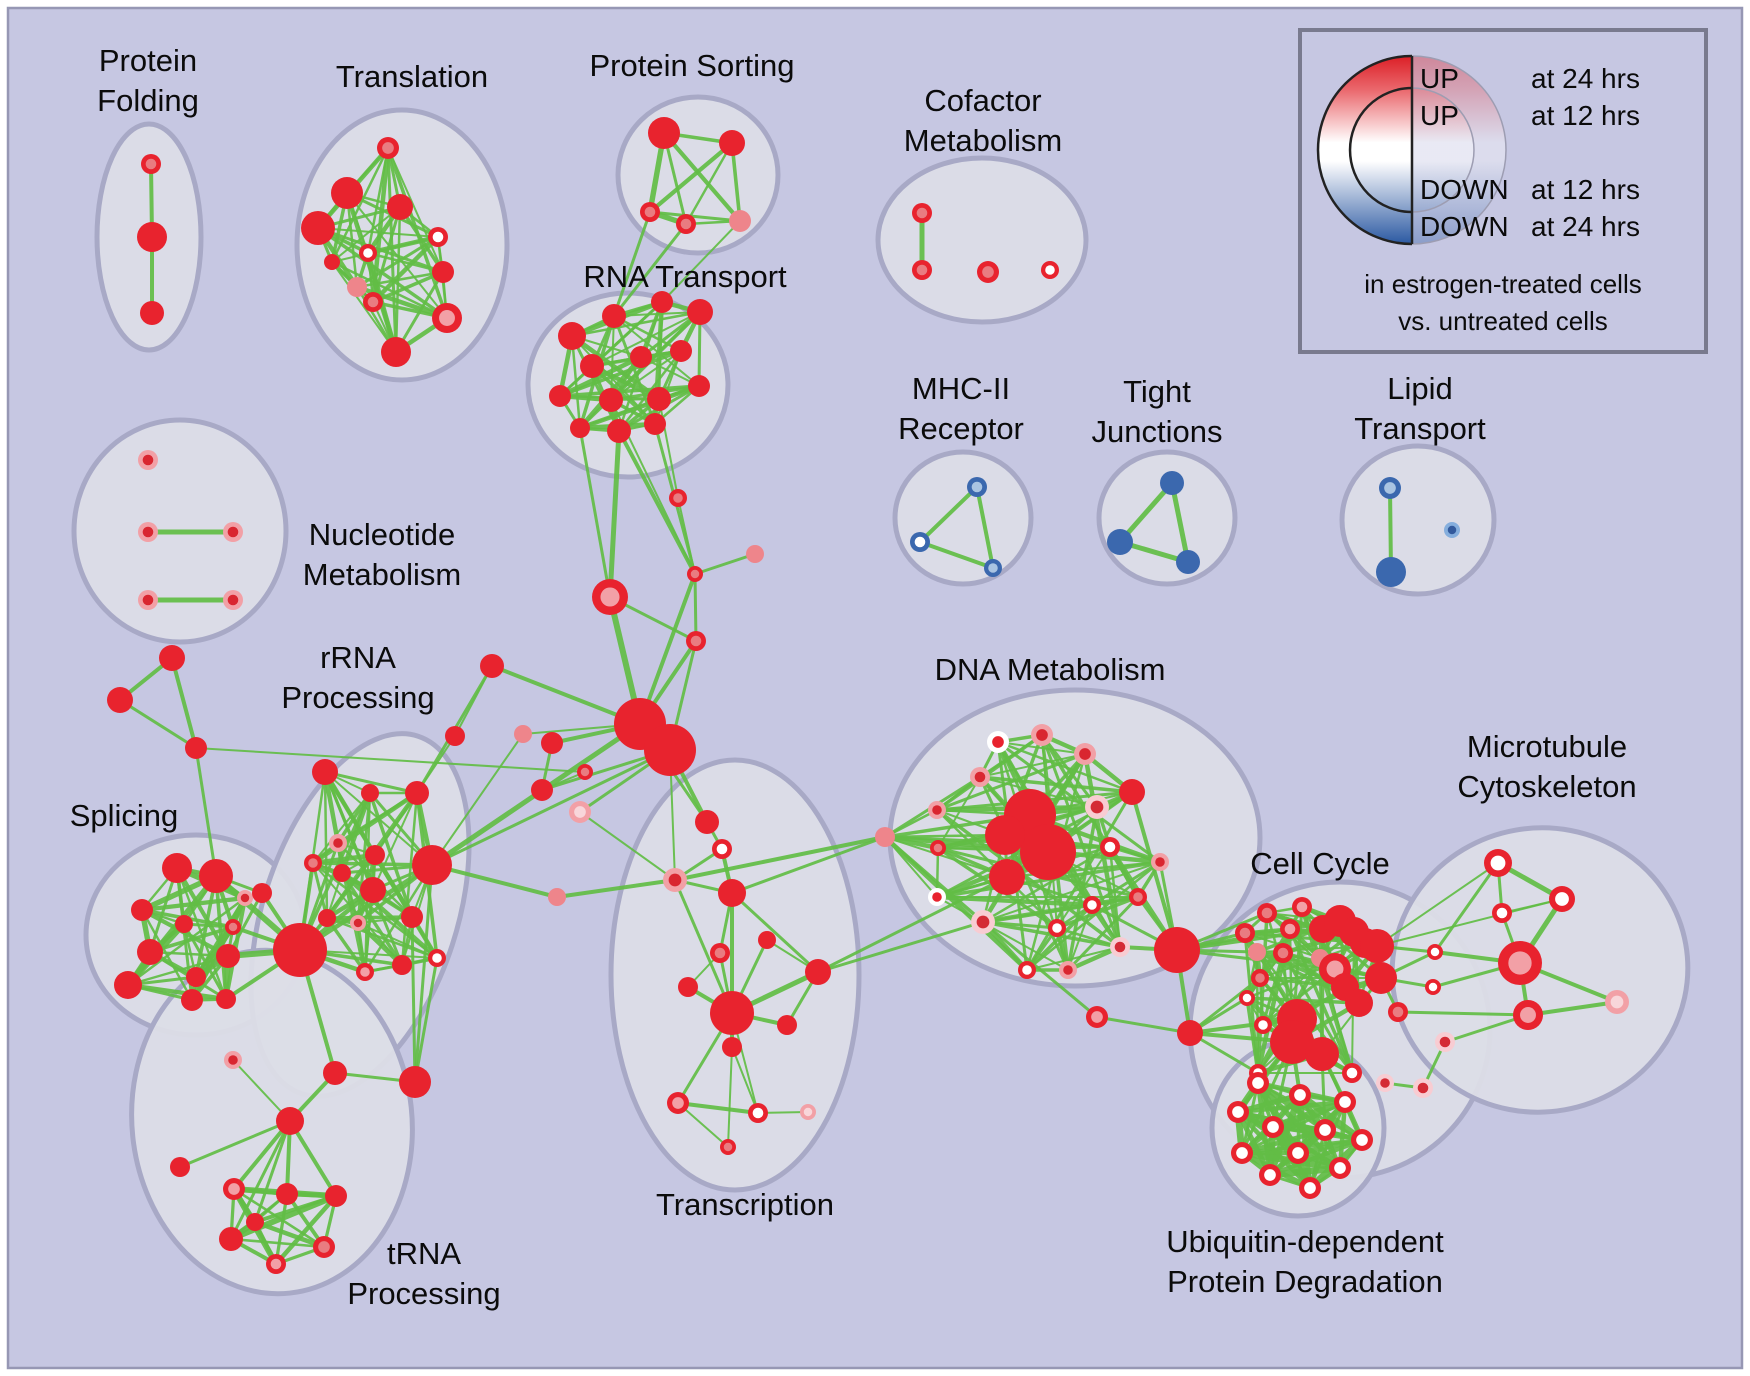 The image size is (1750, 1376). I want to click on cluster-ellipse-tight-junctions, so click(1167, 518).